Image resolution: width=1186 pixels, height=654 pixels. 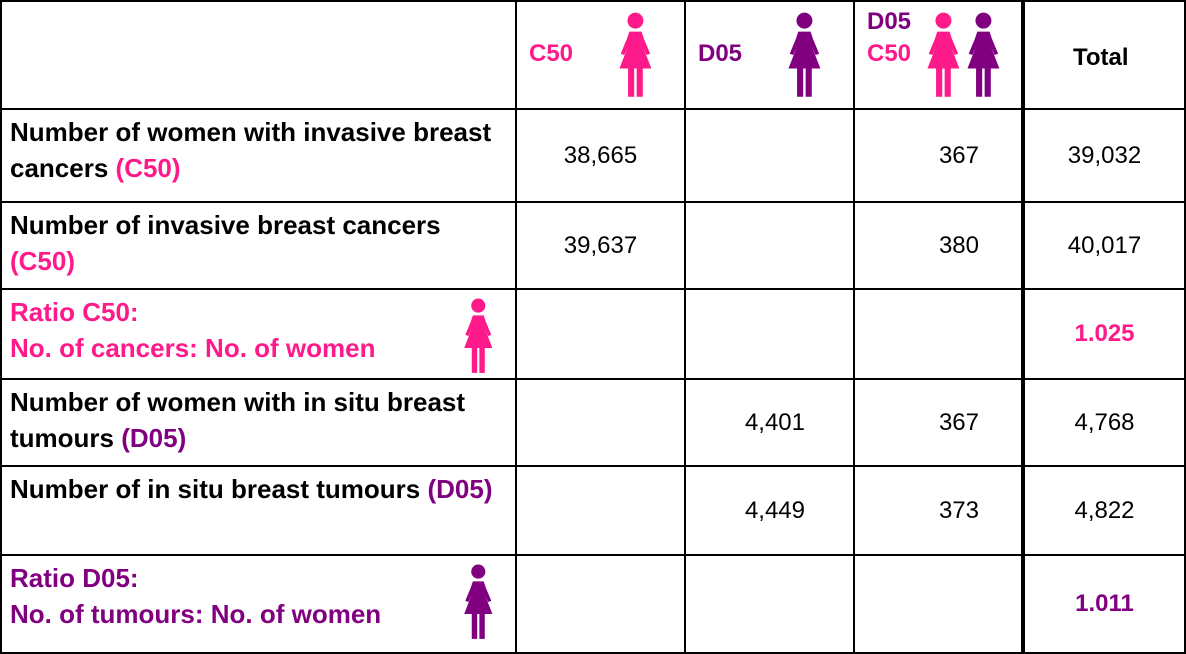 I want to click on value-cell: 4,768, so click(x=1105, y=423).